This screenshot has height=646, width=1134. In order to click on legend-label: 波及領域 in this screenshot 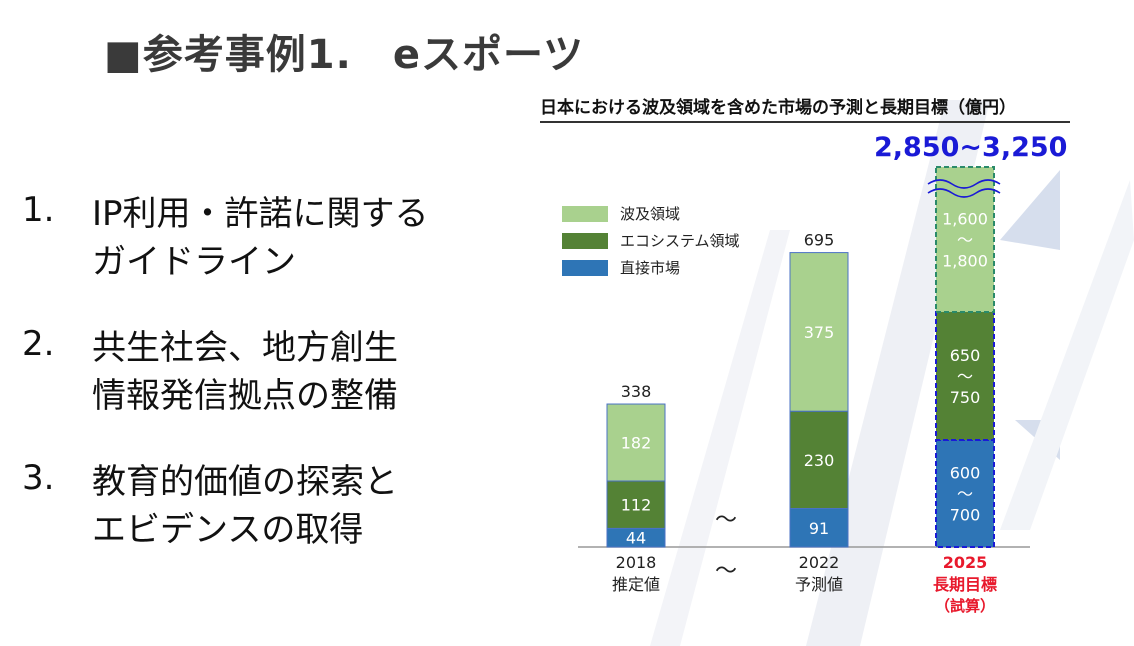, I will do `click(650, 214)`.